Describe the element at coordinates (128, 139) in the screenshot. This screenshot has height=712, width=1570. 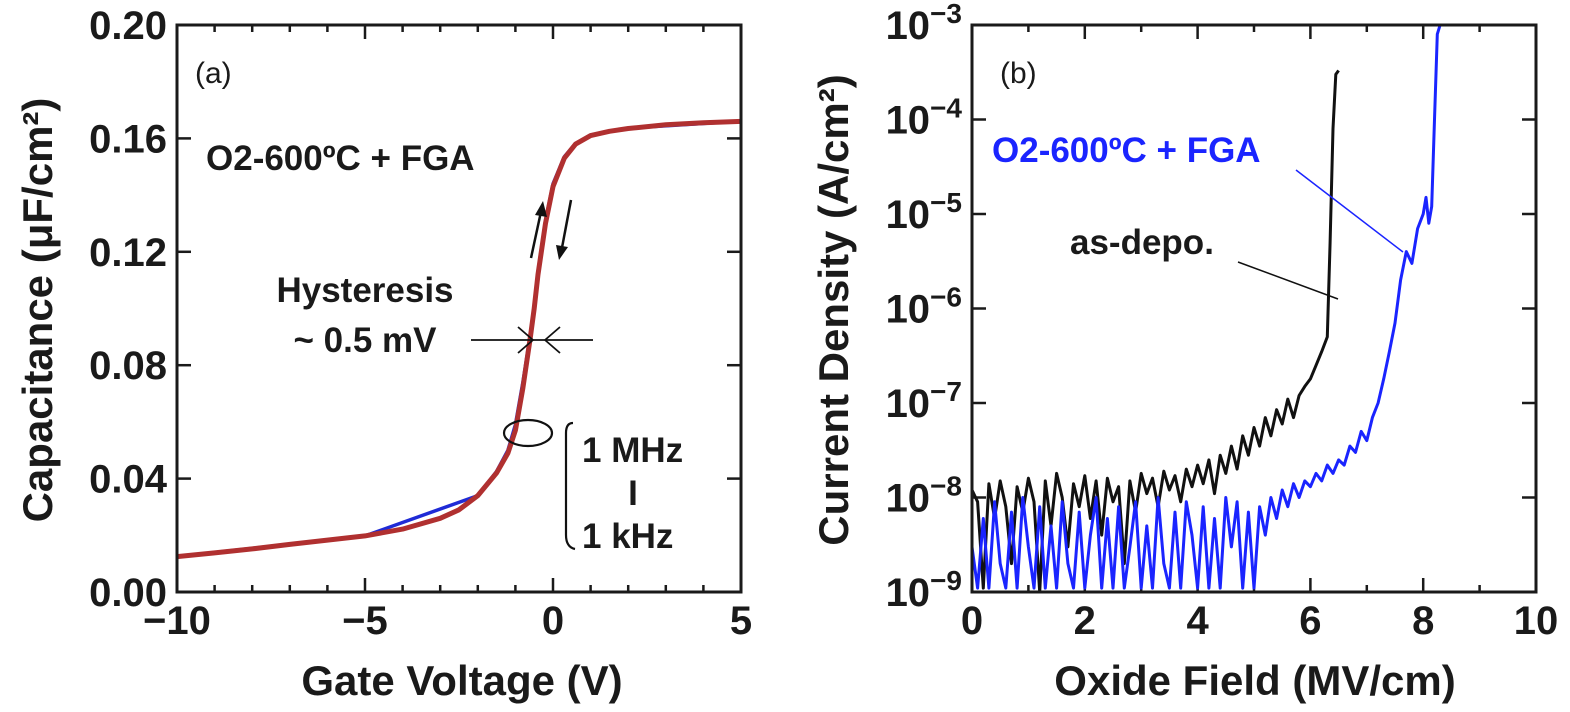
I see `y-tick-label: 0.16` at that location.